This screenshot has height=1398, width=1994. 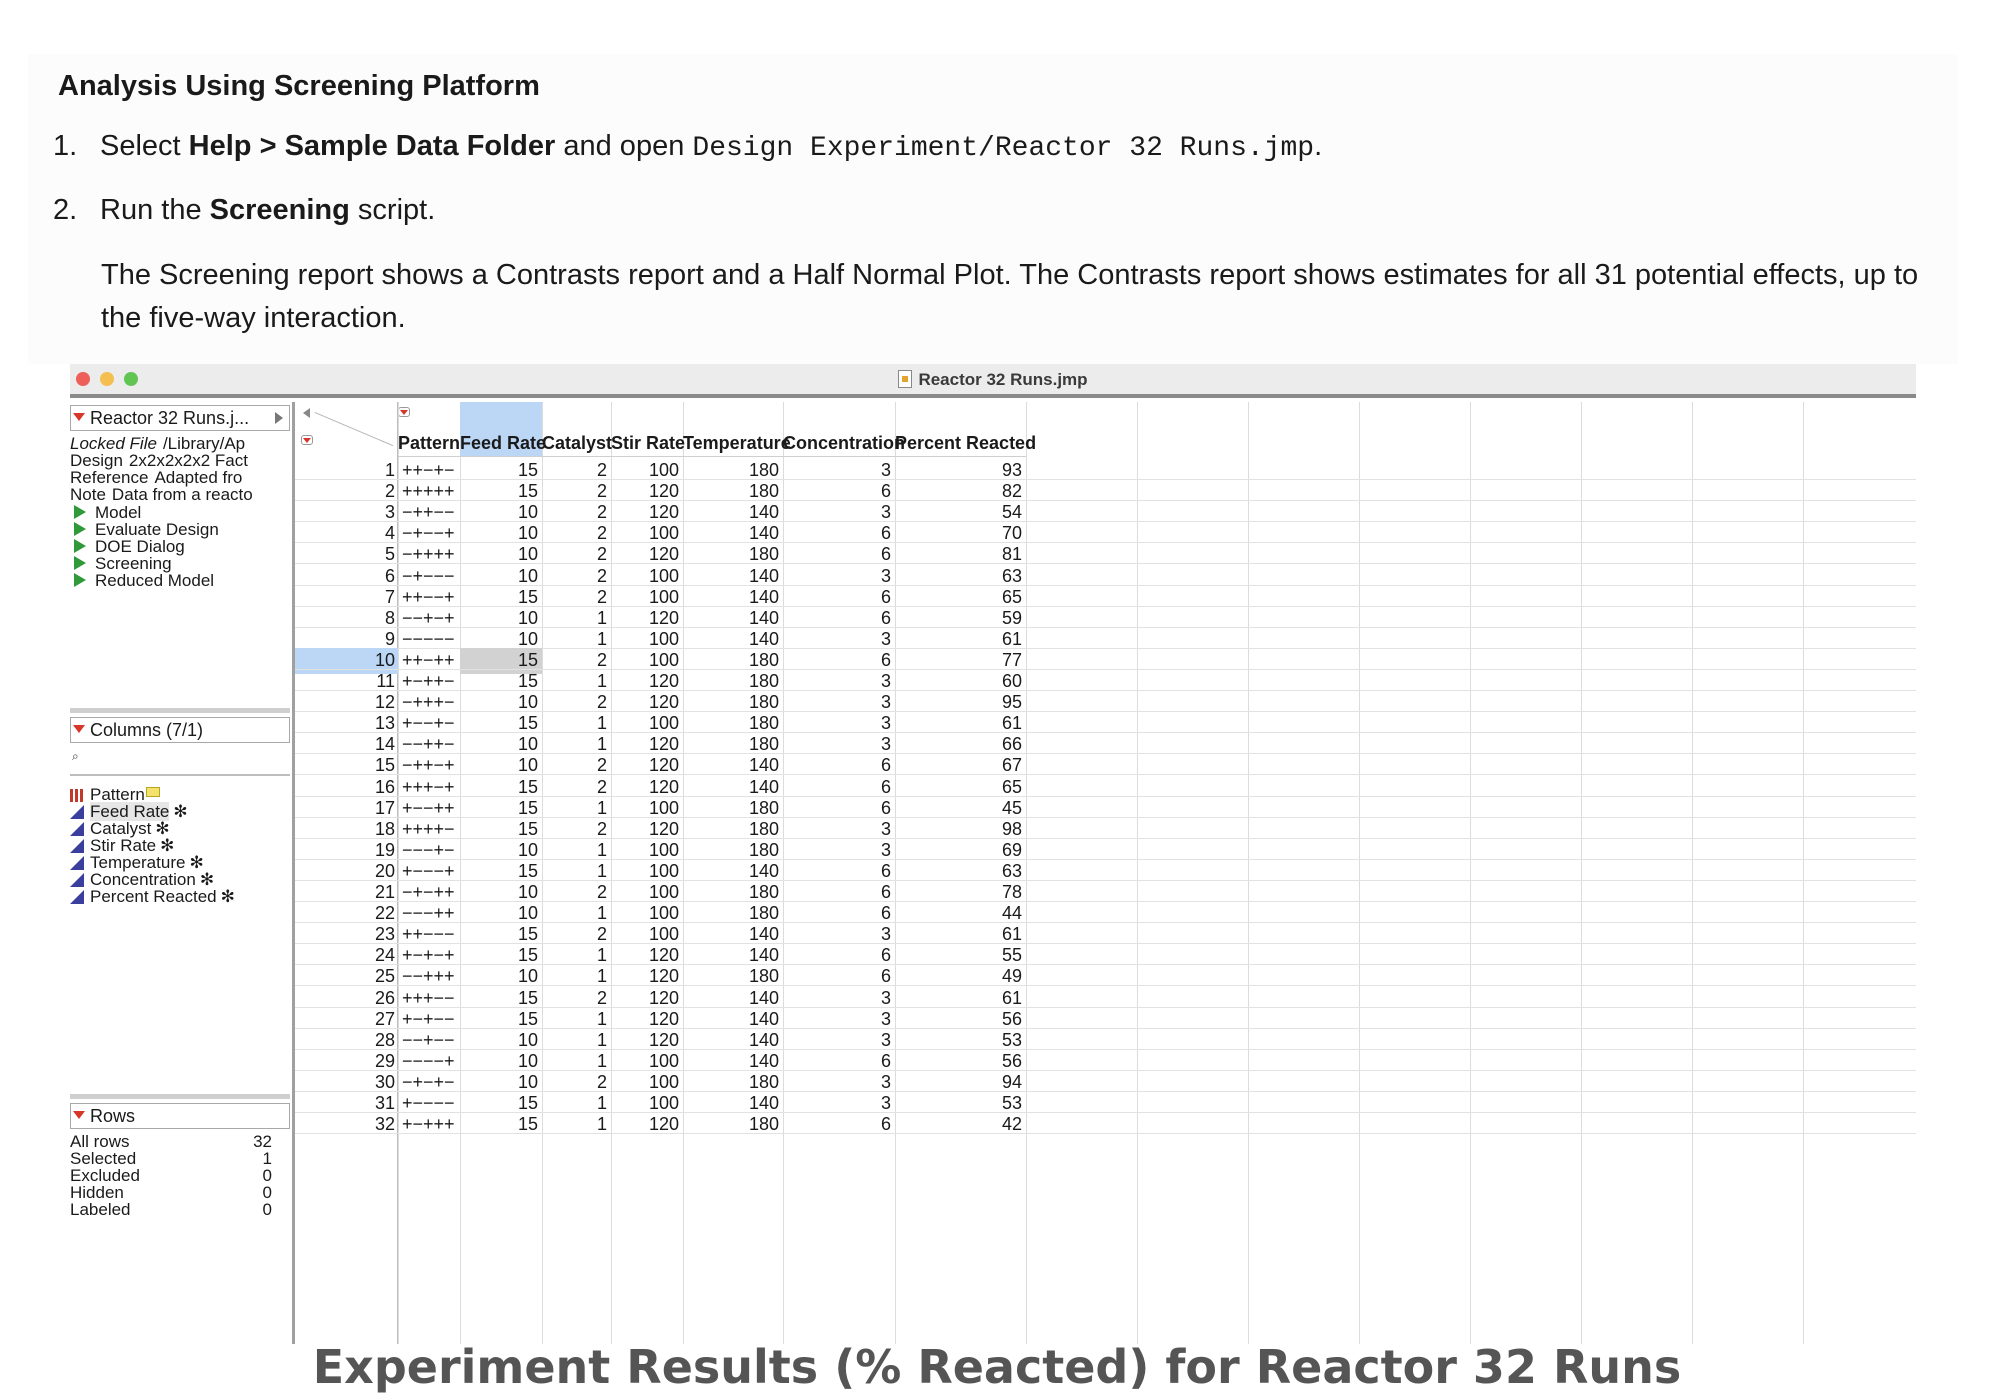 What do you see at coordinates (1011, 681) in the screenshot?
I see `table-cell: 60` at bounding box center [1011, 681].